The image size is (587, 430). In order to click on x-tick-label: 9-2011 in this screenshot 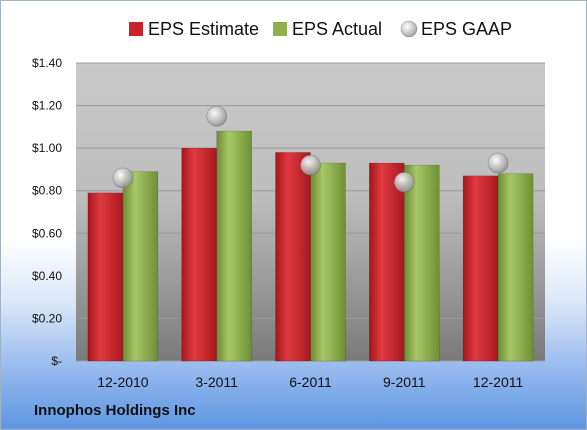, I will do `click(404, 382)`.